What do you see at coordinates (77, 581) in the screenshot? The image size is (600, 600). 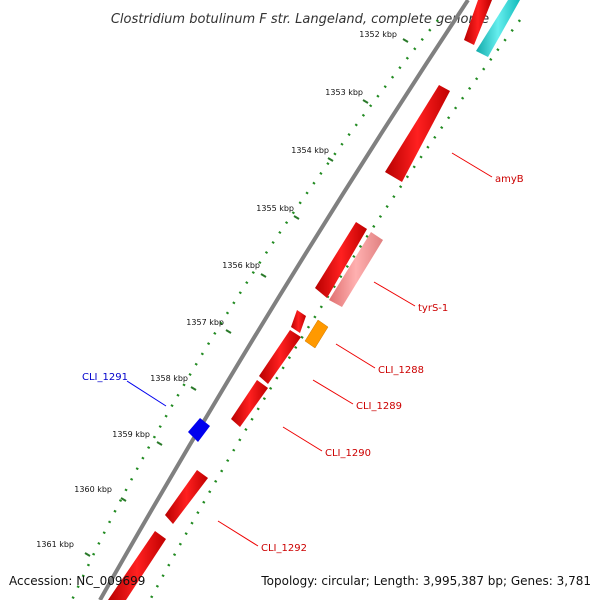 I see `accession-text: Accession: NC_009699` at bounding box center [77, 581].